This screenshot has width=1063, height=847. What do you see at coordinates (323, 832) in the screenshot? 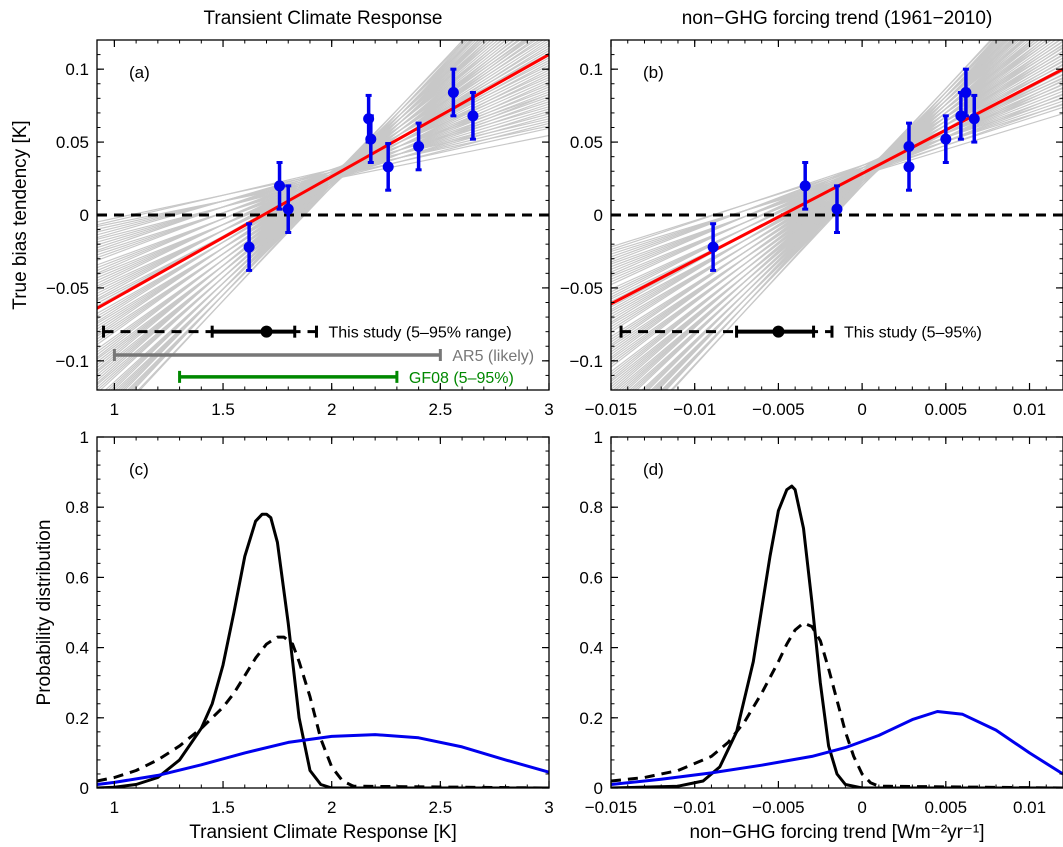
I see `x-axis-label: Transient Climate Response [K]` at bounding box center [323, 832].